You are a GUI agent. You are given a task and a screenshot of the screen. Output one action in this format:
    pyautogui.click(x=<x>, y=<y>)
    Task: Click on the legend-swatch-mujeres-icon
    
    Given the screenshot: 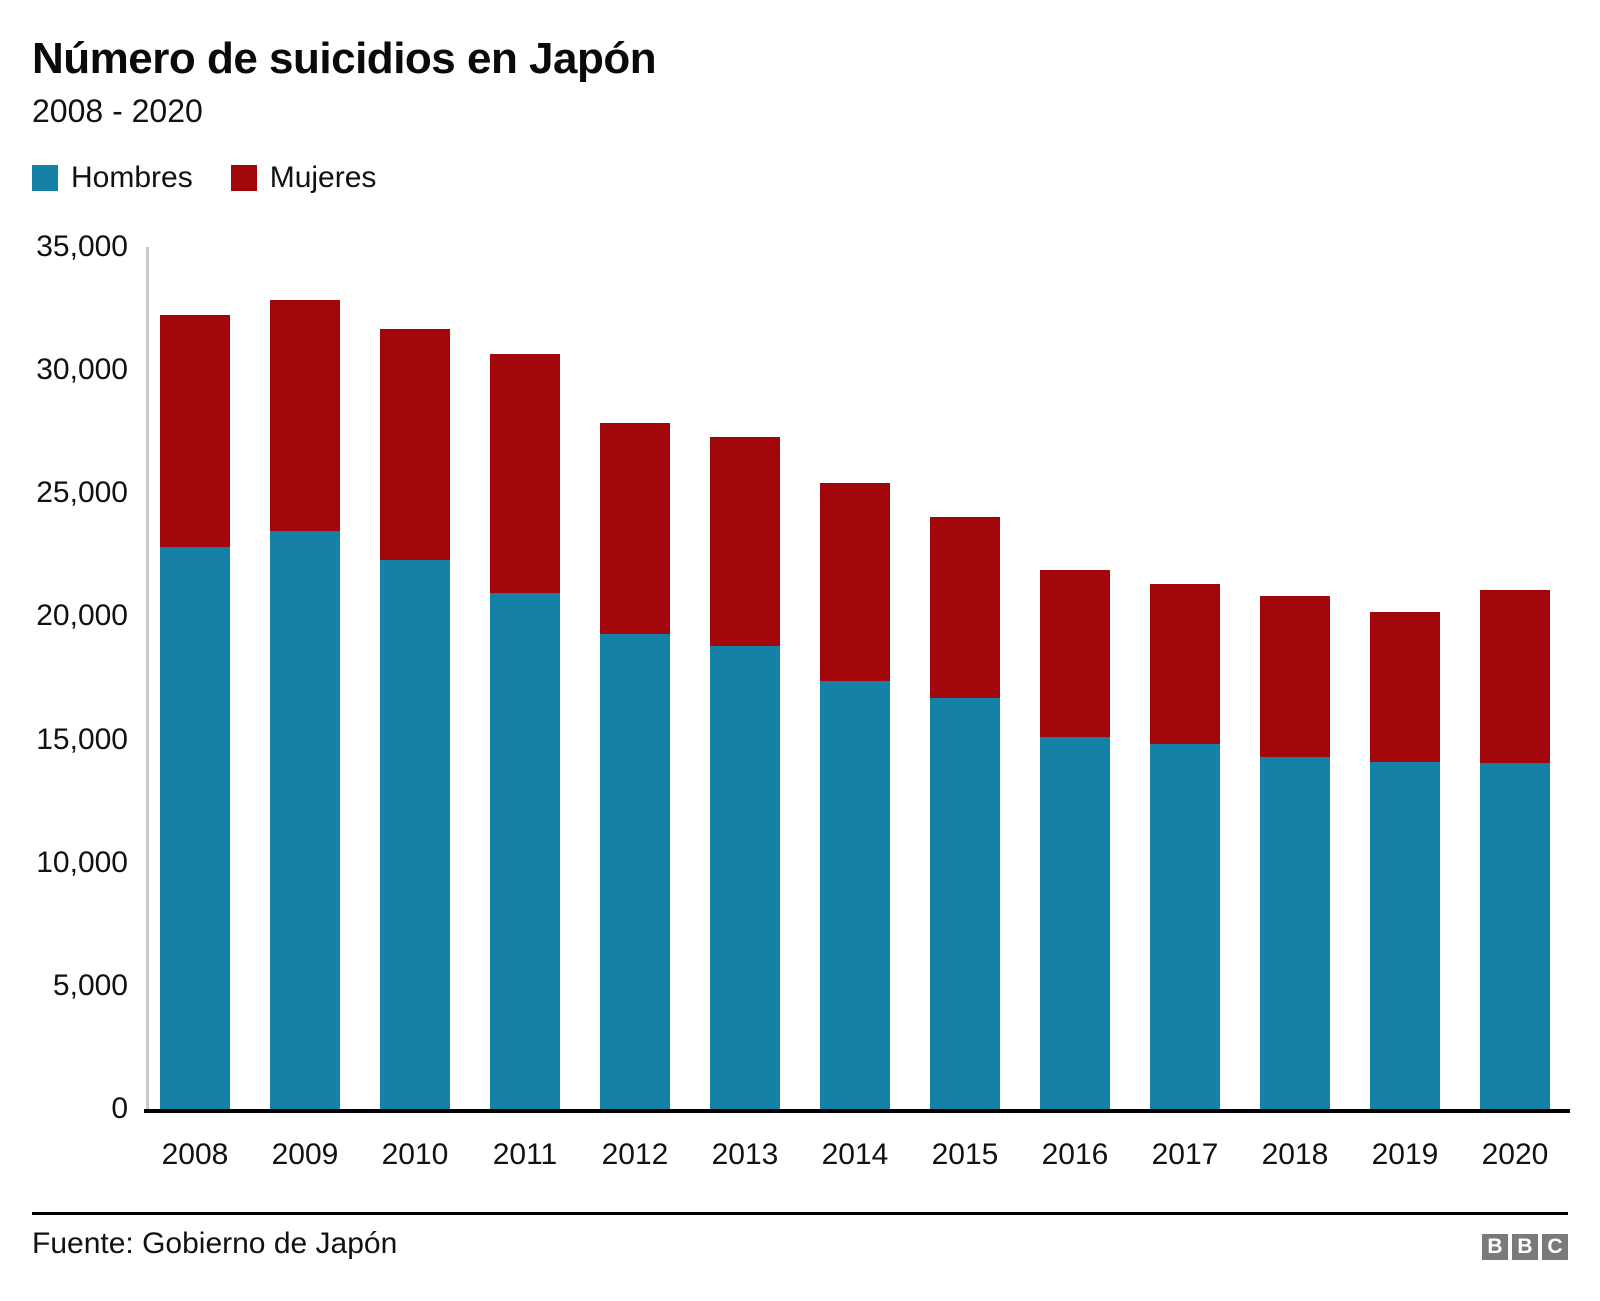 What is the action you would take?
    pyautogui.click(x=243, y=178)
    